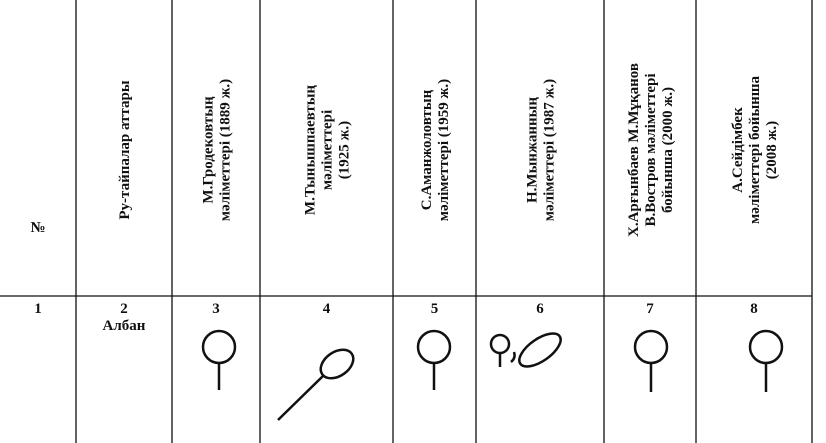  I want to click on header-text: (2008 ж.), so click(772, 150).